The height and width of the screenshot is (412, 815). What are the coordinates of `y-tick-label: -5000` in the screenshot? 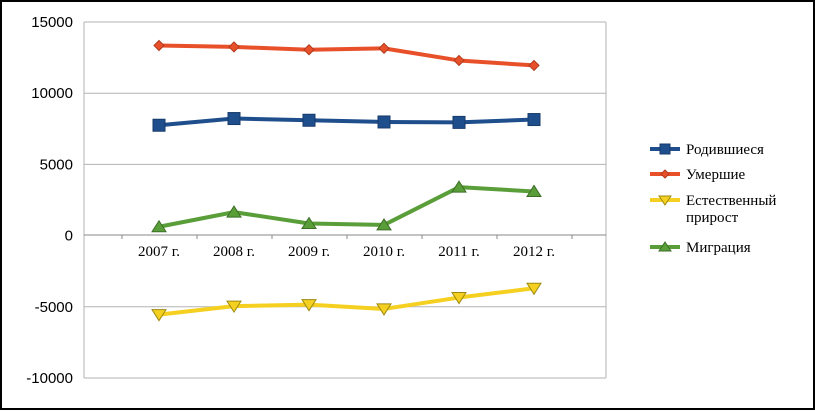 It's located at (54, 307).